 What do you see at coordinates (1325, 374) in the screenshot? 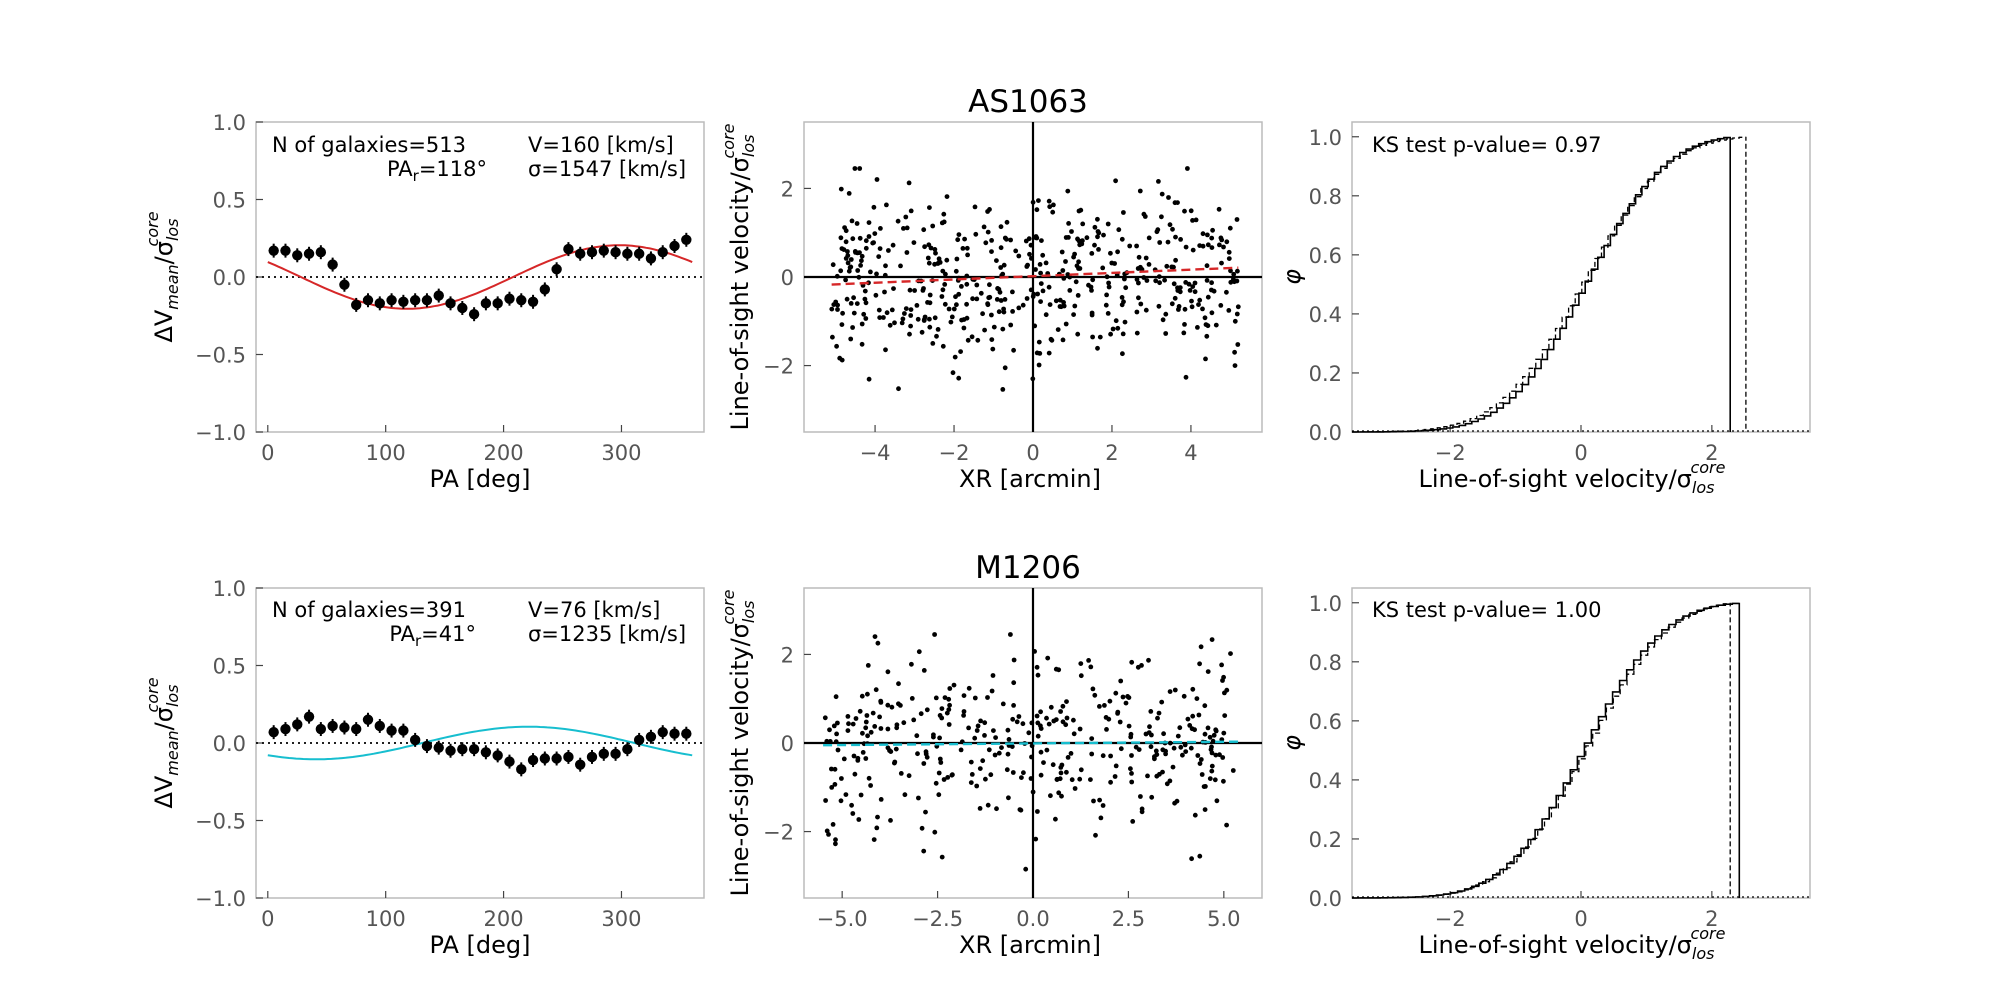
I see `y-tick-label: 0.2` at bounding box center [1325, 374].